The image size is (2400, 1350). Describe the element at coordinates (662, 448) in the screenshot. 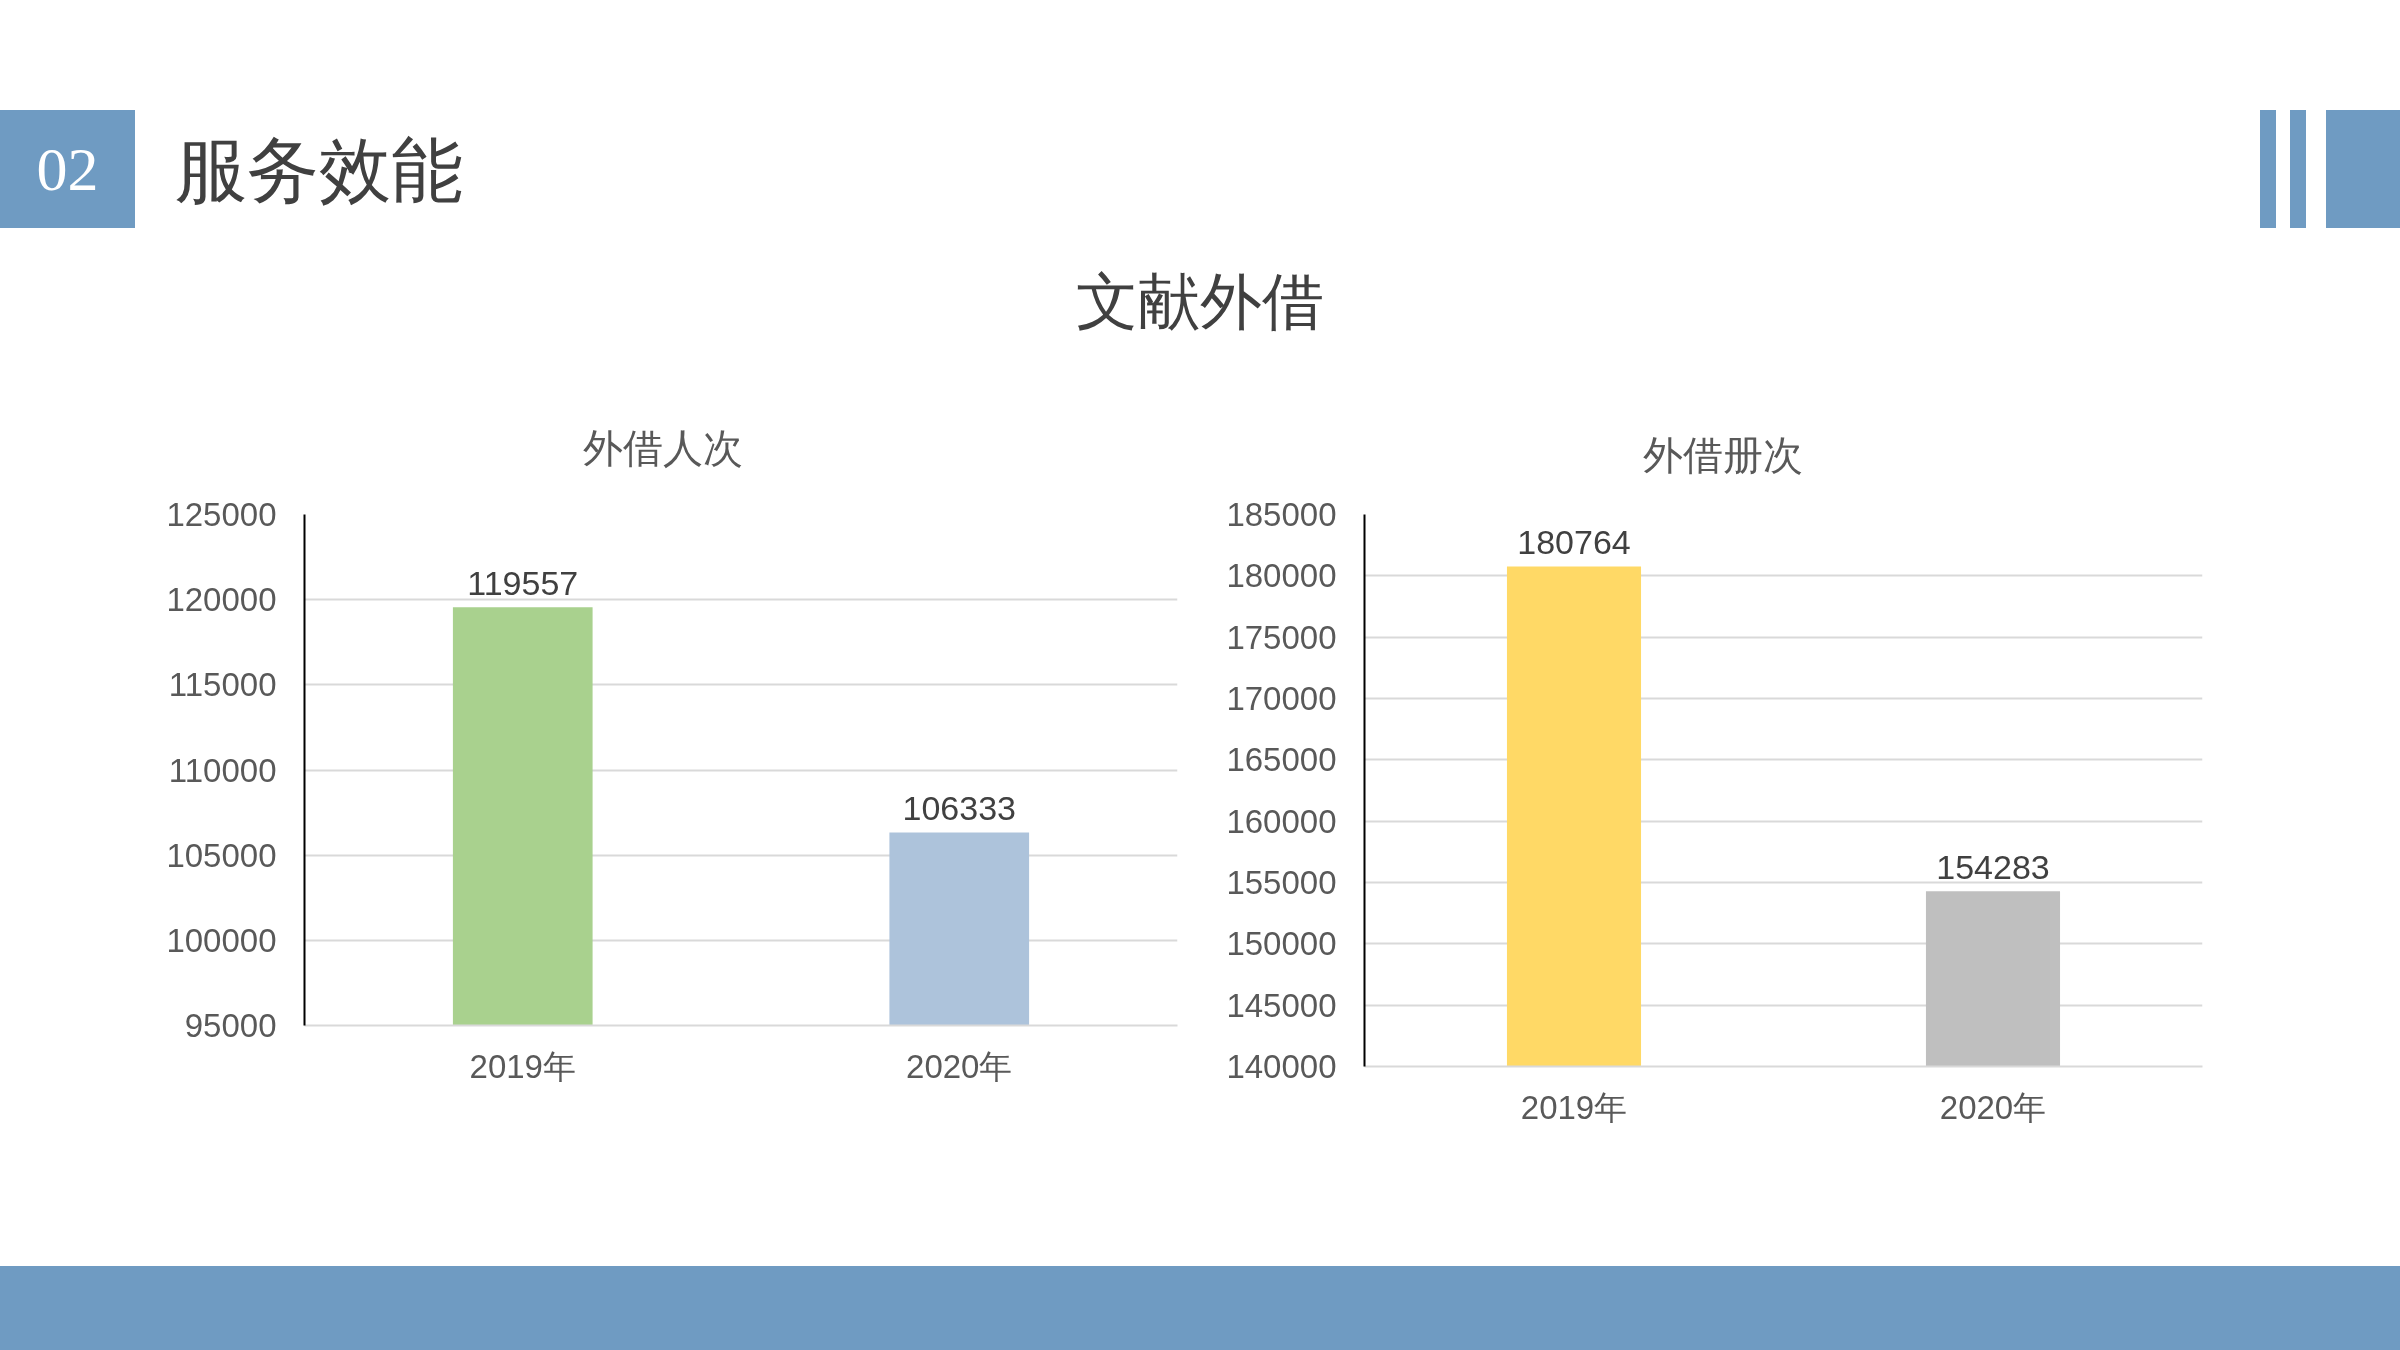

I see `chart-title: 外借人次` at that location.